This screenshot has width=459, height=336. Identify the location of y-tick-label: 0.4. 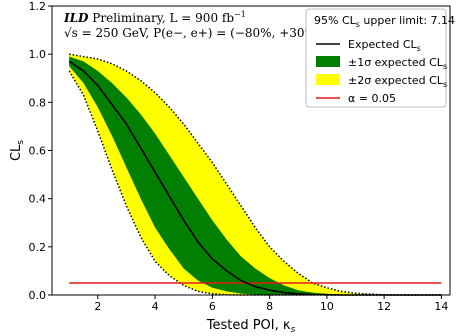
(38, 199).